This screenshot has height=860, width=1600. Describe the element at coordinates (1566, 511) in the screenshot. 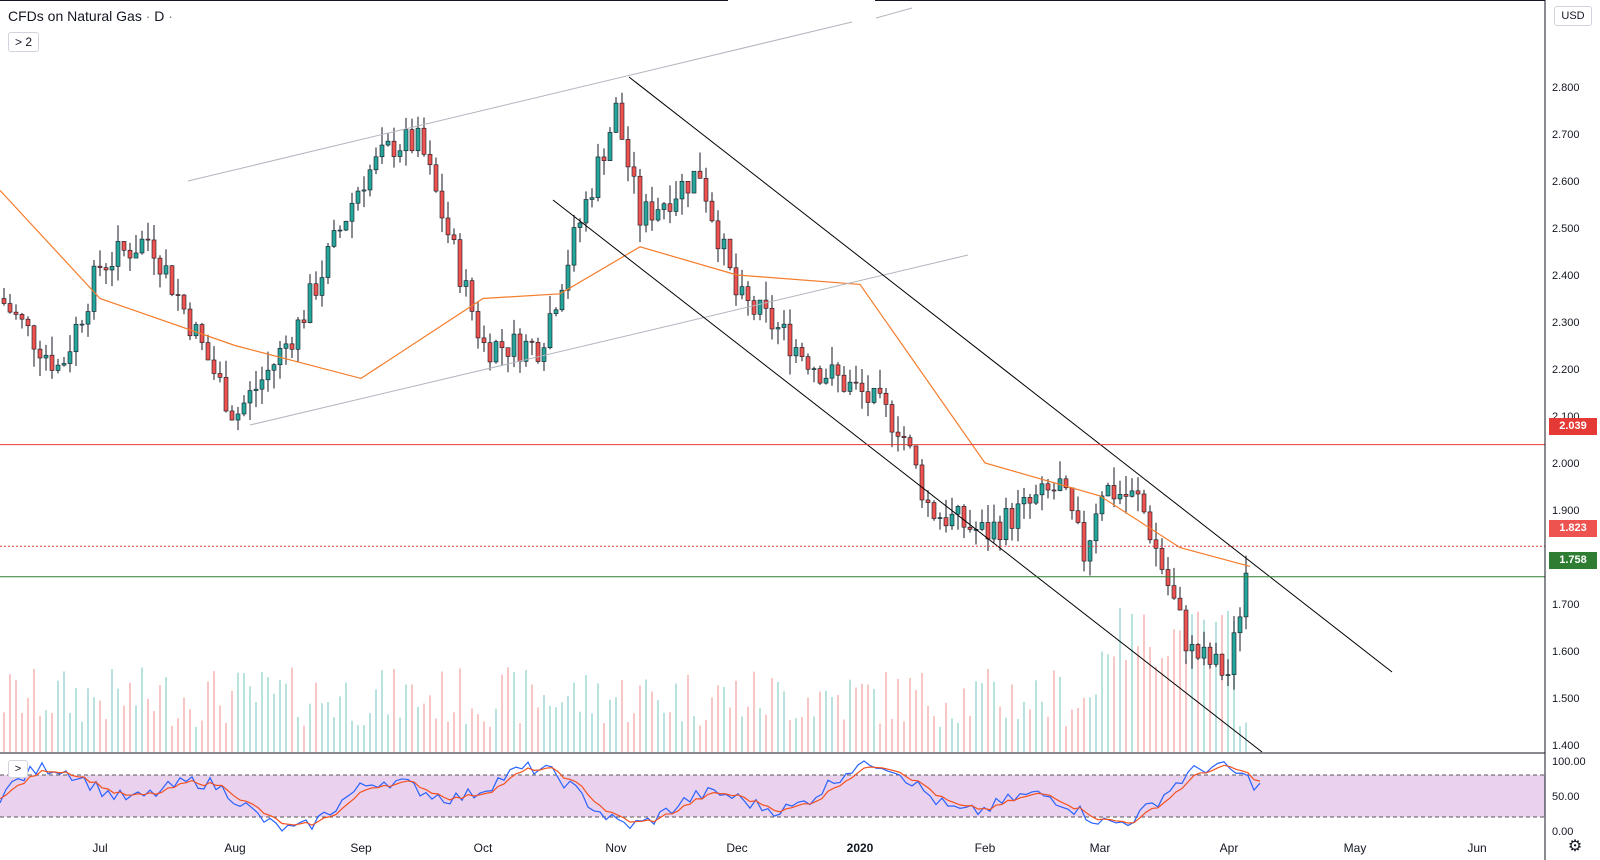

I see `price-tick-label: 1.900` at that location.